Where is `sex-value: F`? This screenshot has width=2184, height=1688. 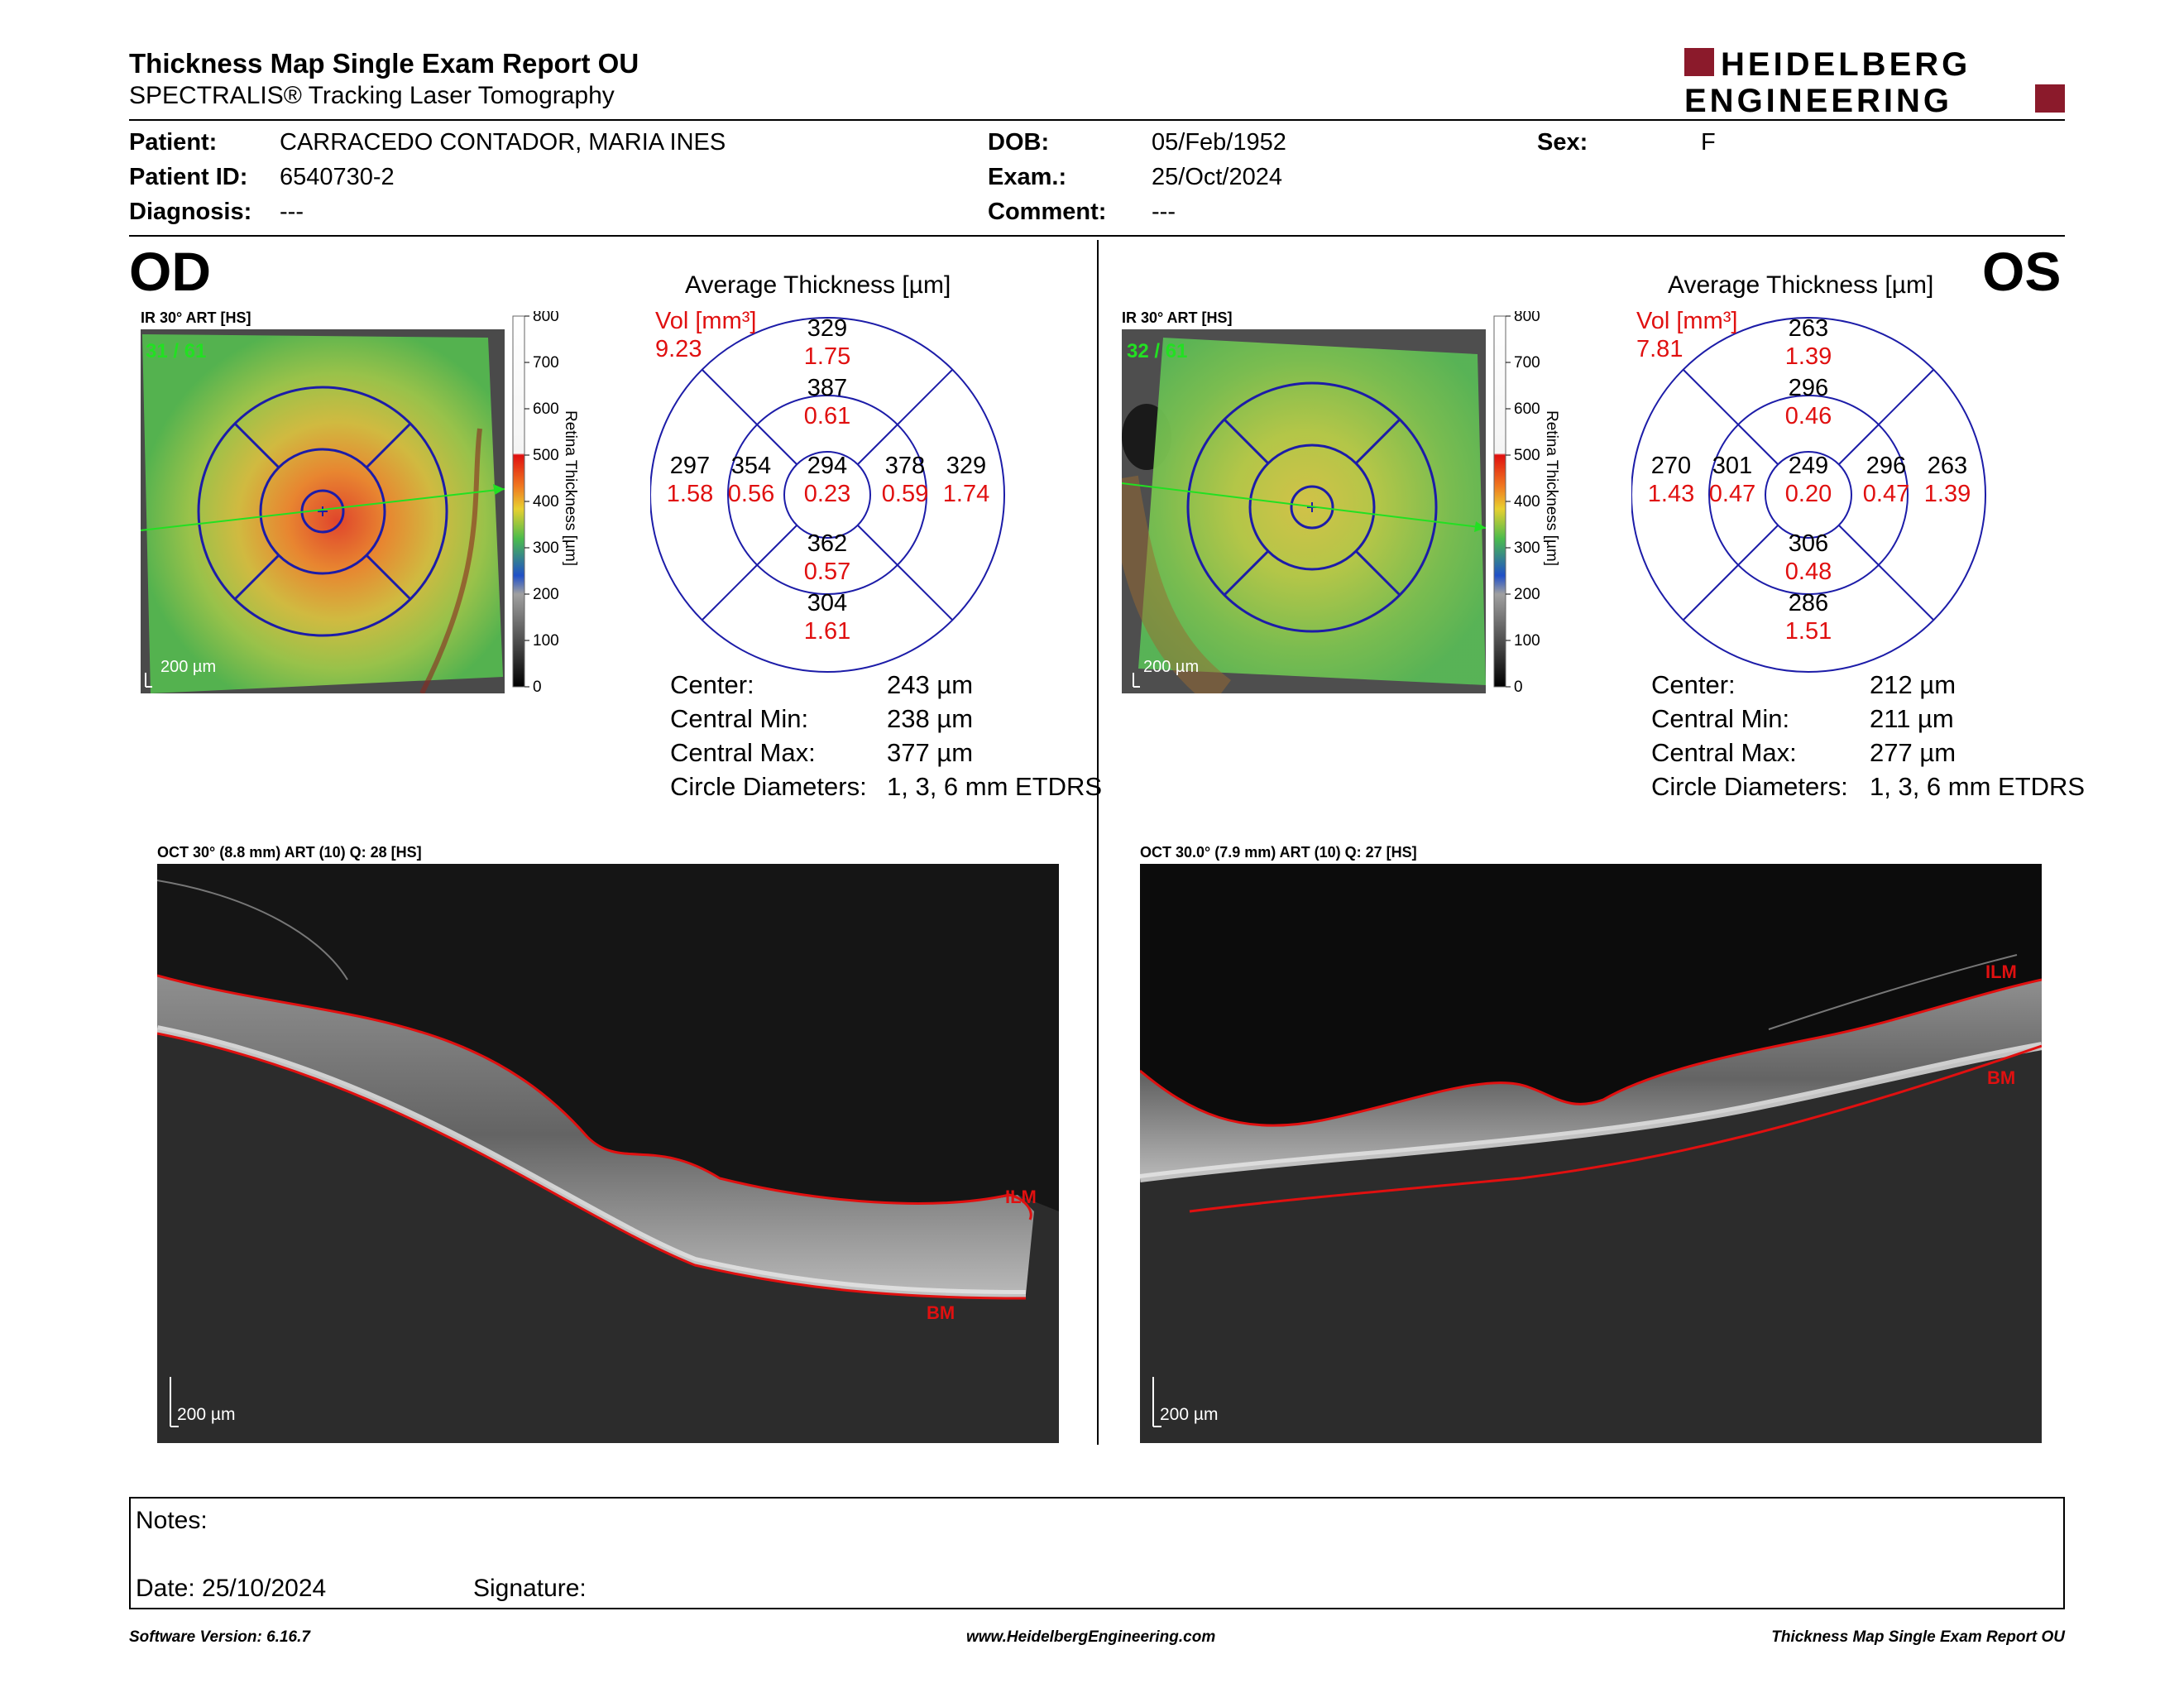 sex-value: F is located at coordinates (1708, 142).